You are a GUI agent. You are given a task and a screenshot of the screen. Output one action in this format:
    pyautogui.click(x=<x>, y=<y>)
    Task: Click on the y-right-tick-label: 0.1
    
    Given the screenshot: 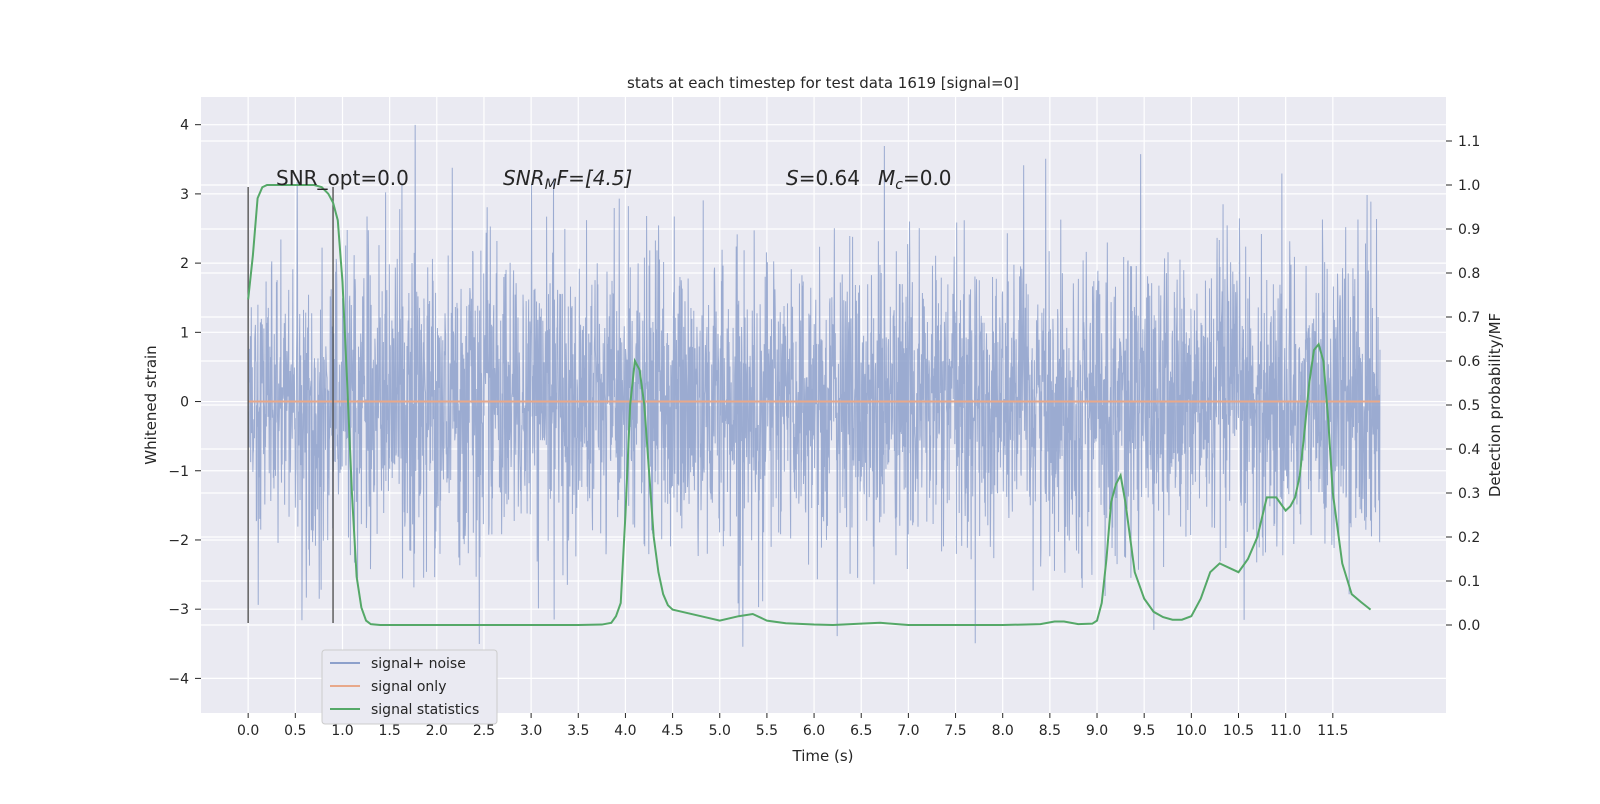 What is the action you would take?
    pyautogui.click(x=1469, y=582)
    